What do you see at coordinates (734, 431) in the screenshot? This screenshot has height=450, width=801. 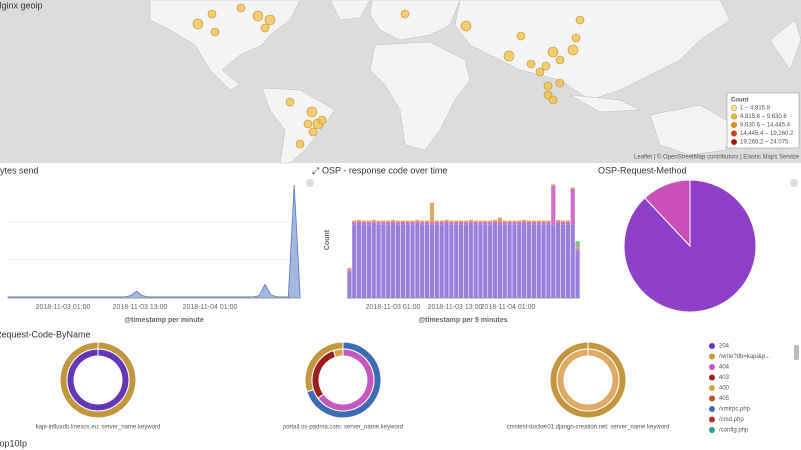 I see `legend-label: /config.php` at bounding box center [734, 431].